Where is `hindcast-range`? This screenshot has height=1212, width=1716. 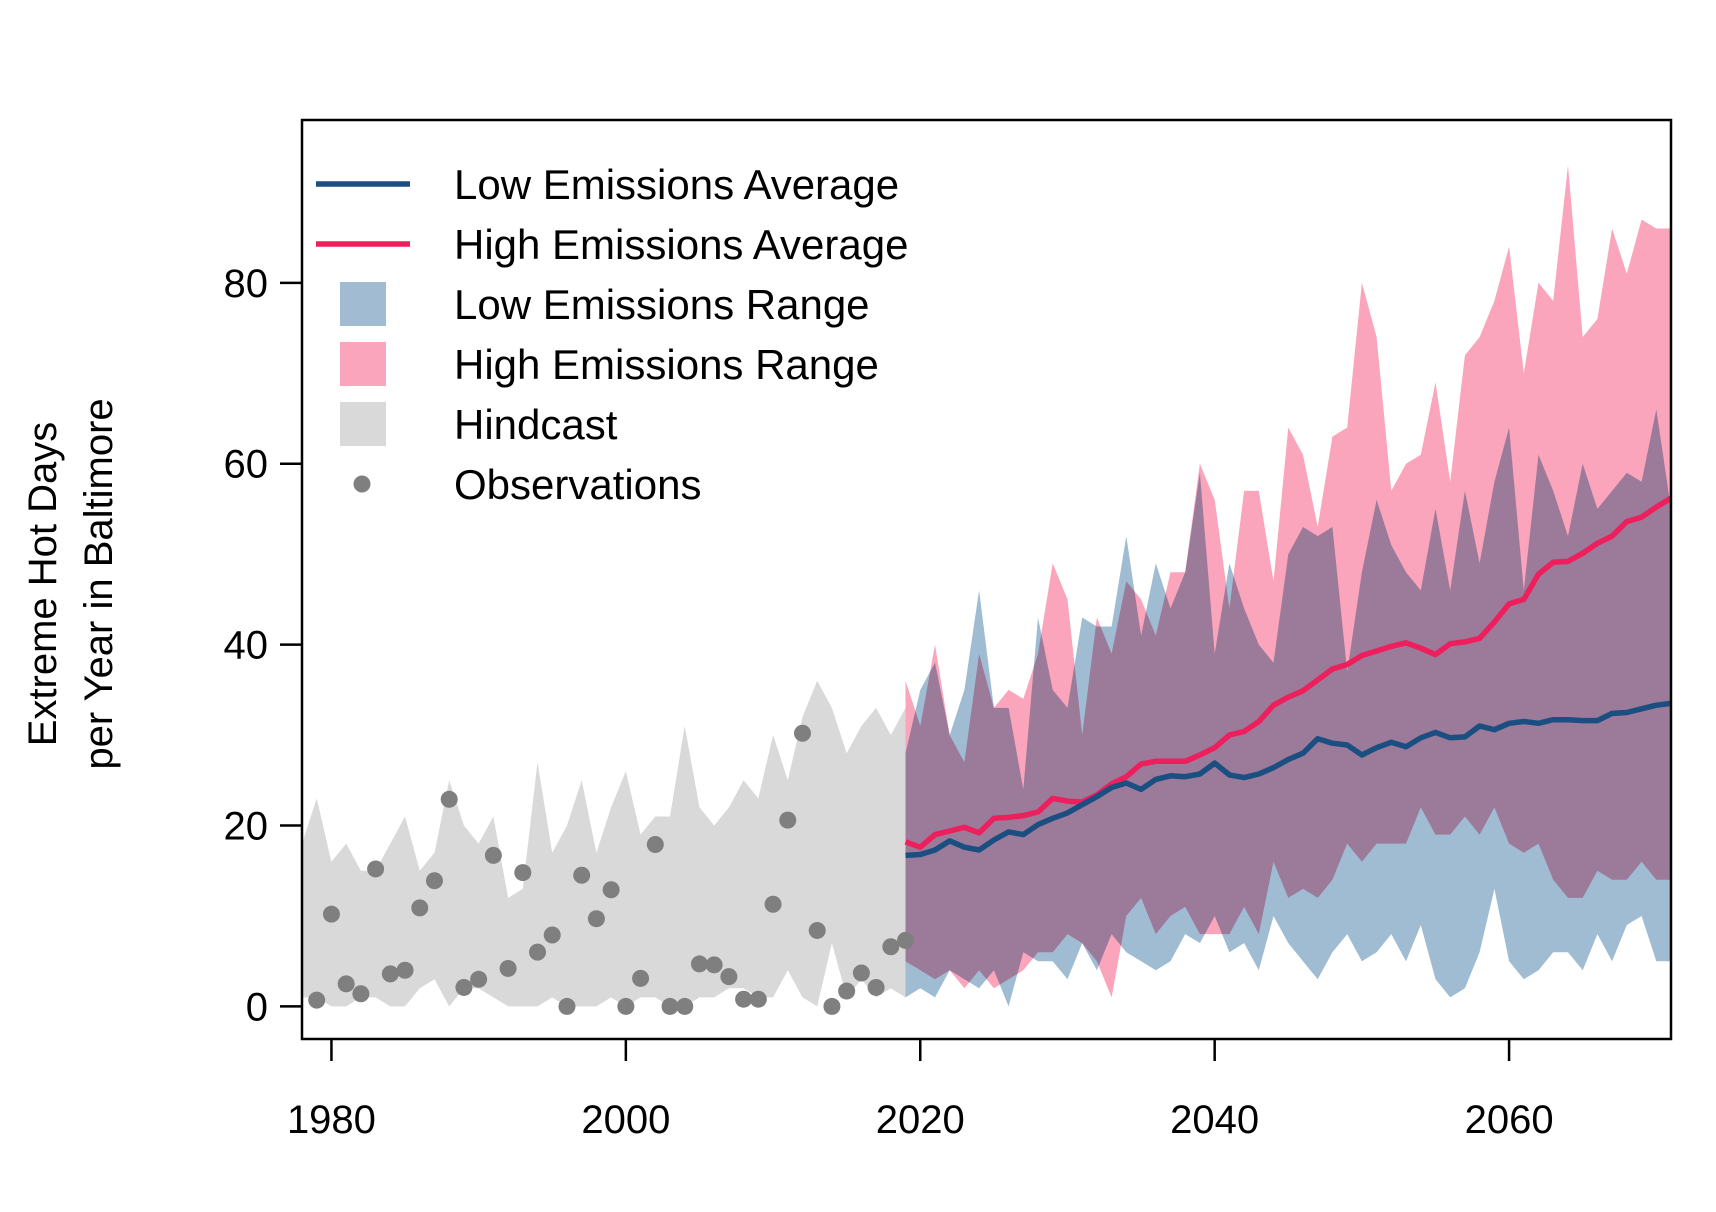 hindcast-range is located at coordinates (604, 843).